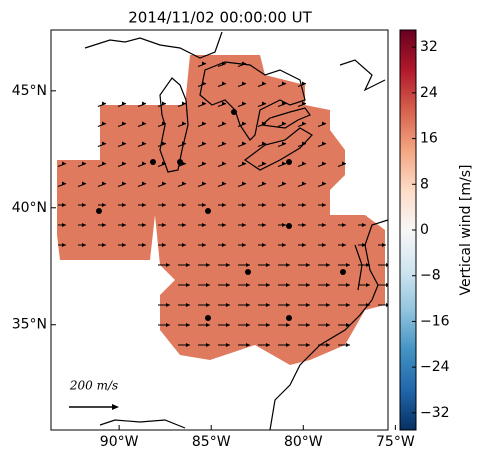 The image size is (484, 460). What do you see at coordinates (303, 442) in the screenshot?
I see `x-tick-label: 80°W` at bounding box center [303, 442].